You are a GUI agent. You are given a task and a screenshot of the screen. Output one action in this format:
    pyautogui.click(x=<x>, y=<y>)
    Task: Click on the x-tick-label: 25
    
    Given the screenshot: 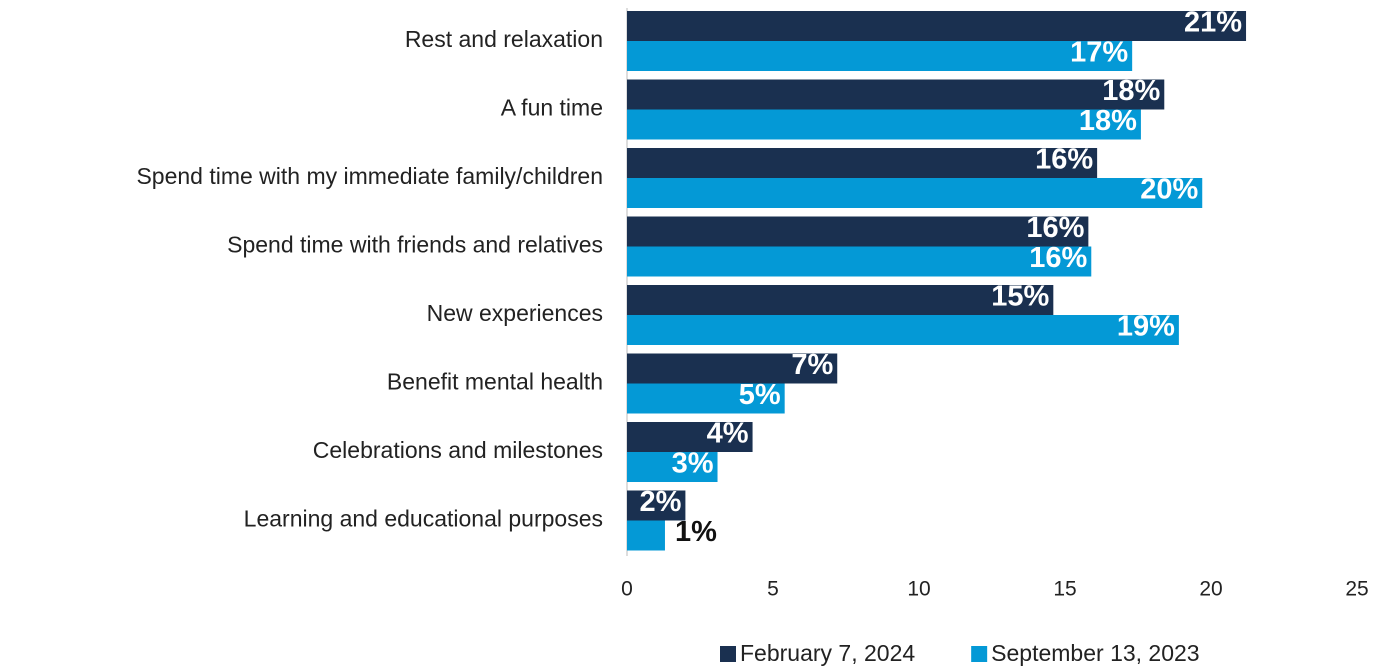 What is the action you would take?
    pyautogui.click(x=1356, y=589)
    